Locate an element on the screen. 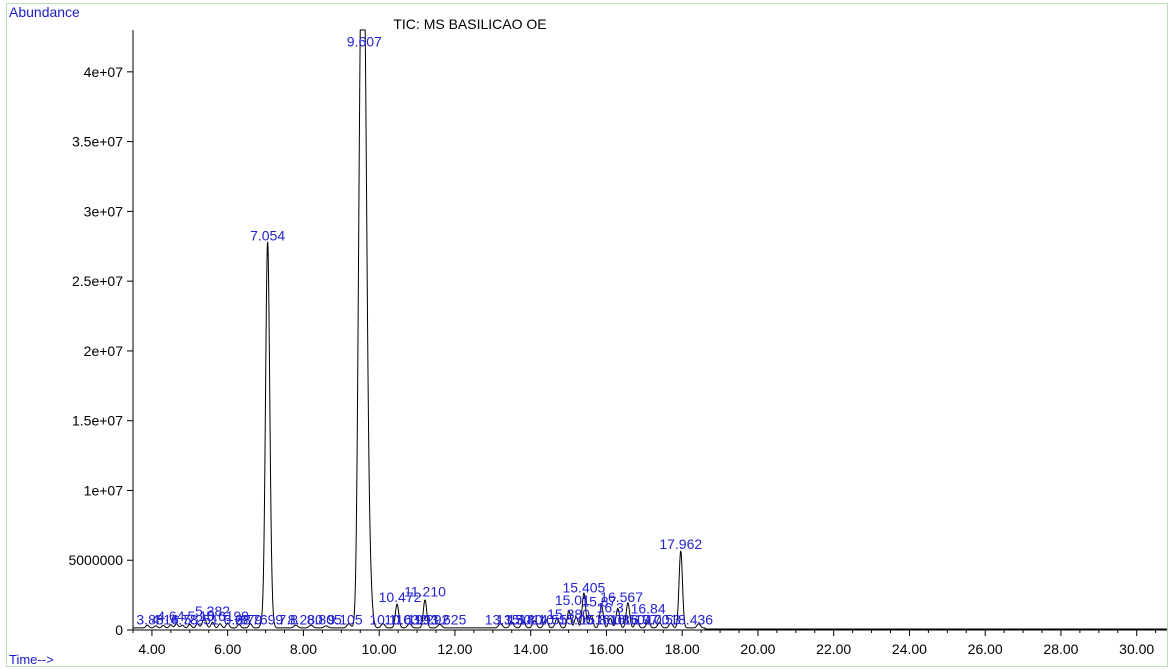  chart-title: TIC: MS BASILICAO OE is located at coordinates (470, 24).